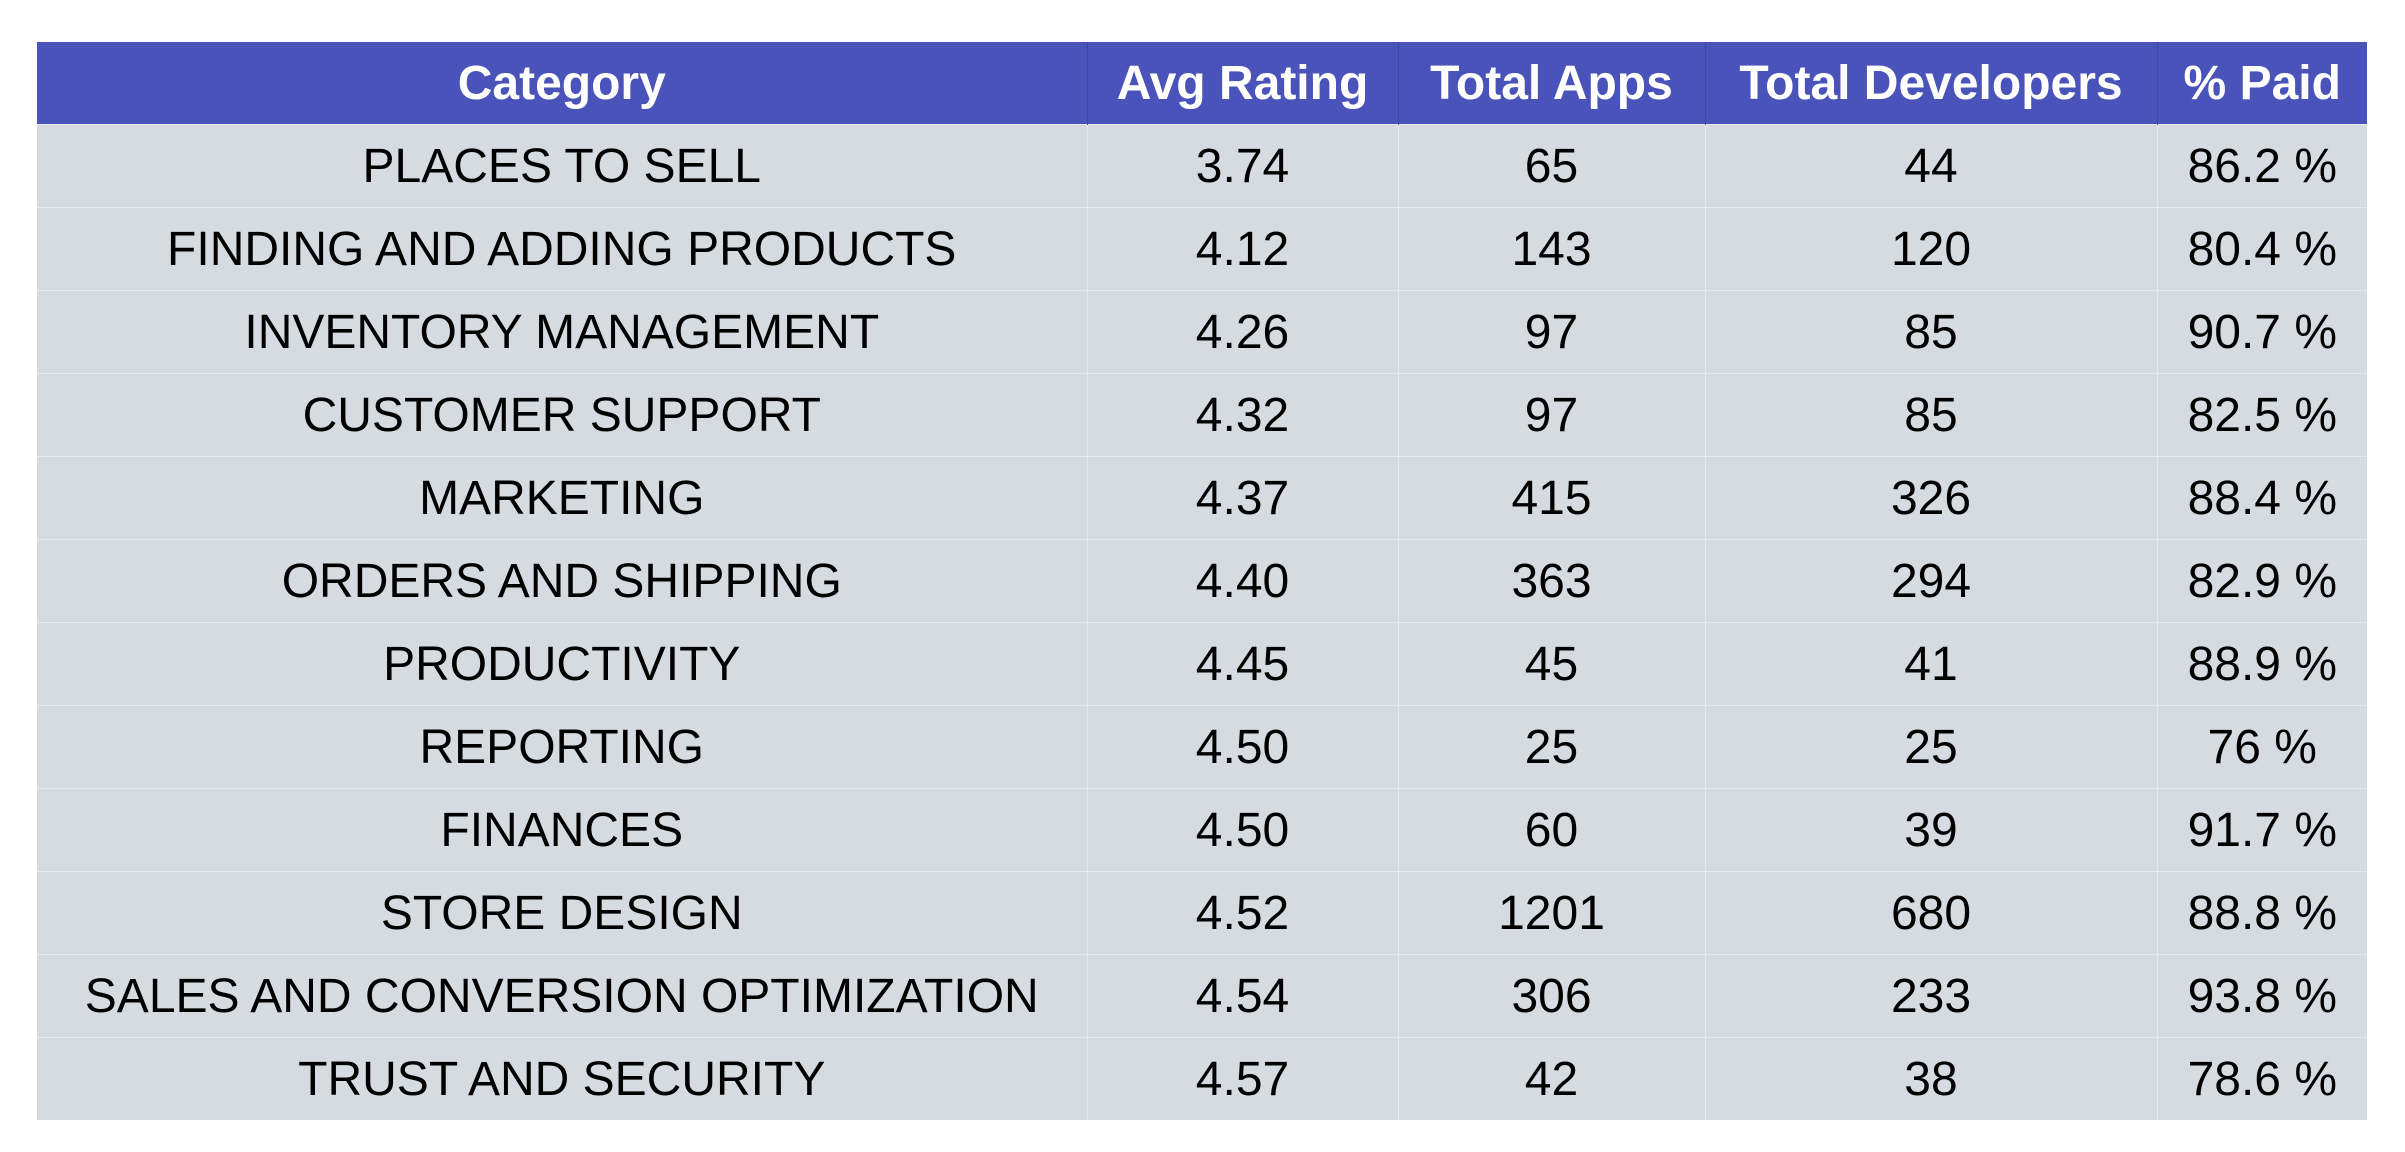 The image size is (2405, 1152). What do you see at coordinates (1552, 249) in the screenshot?
I see `total-apps-cell: 143` at bounding box center [1552, 249].